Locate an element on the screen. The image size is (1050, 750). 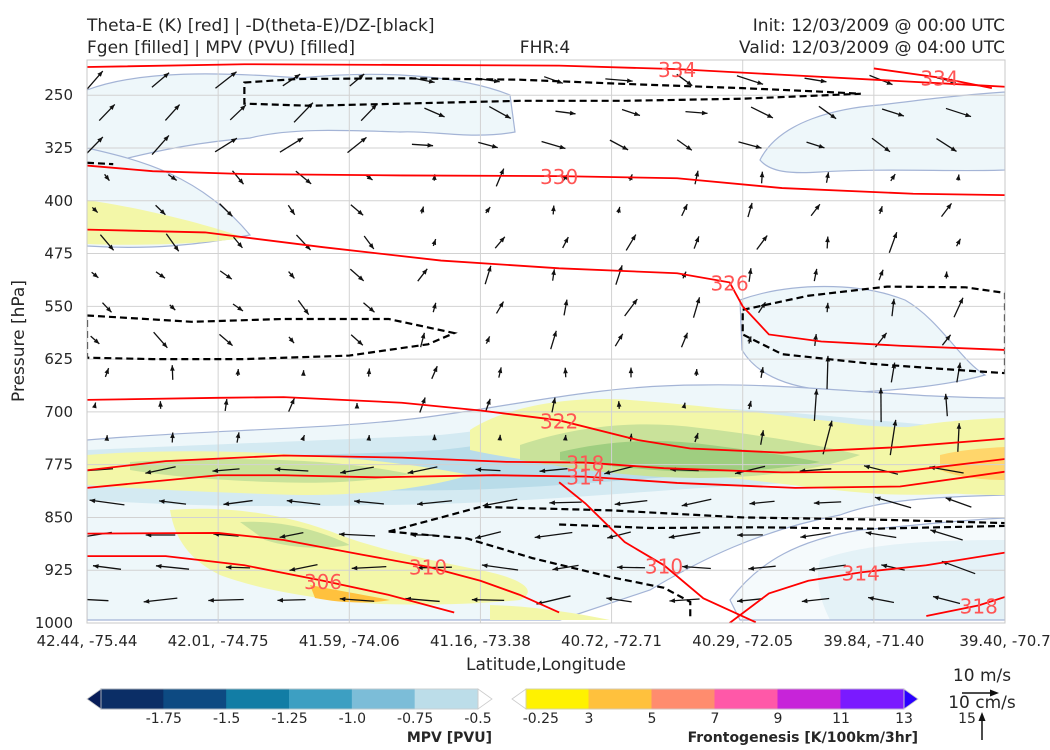
y-tick-label: 925 is located at coordinates (58, 570).